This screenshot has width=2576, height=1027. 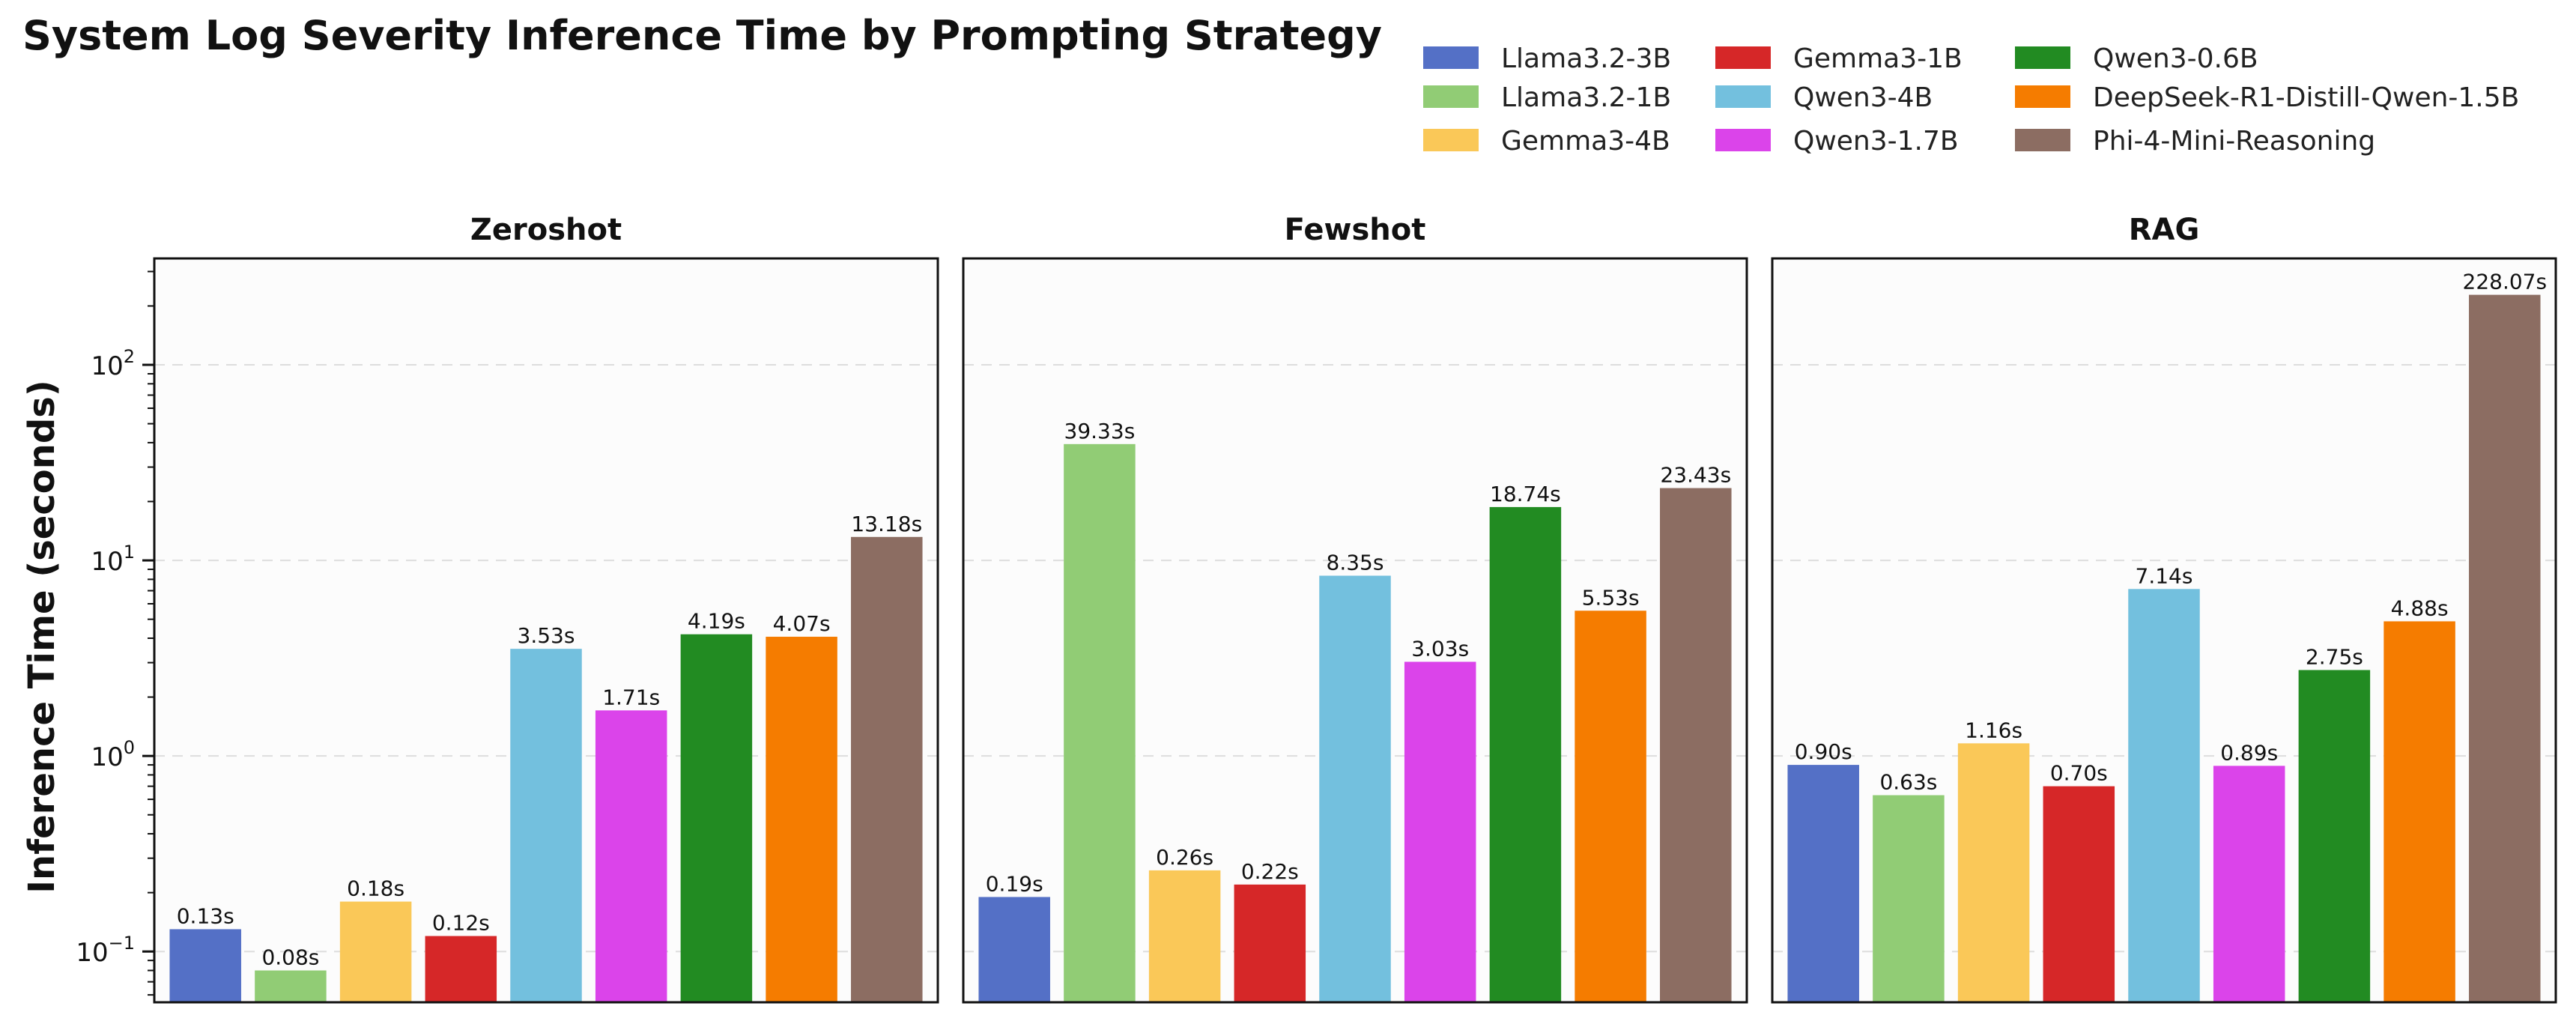 What do you see at coordinates (1878, 58) in the screenshot?
I see `legend-label: Gemma3-1B` at bounding box center [1878, 58].